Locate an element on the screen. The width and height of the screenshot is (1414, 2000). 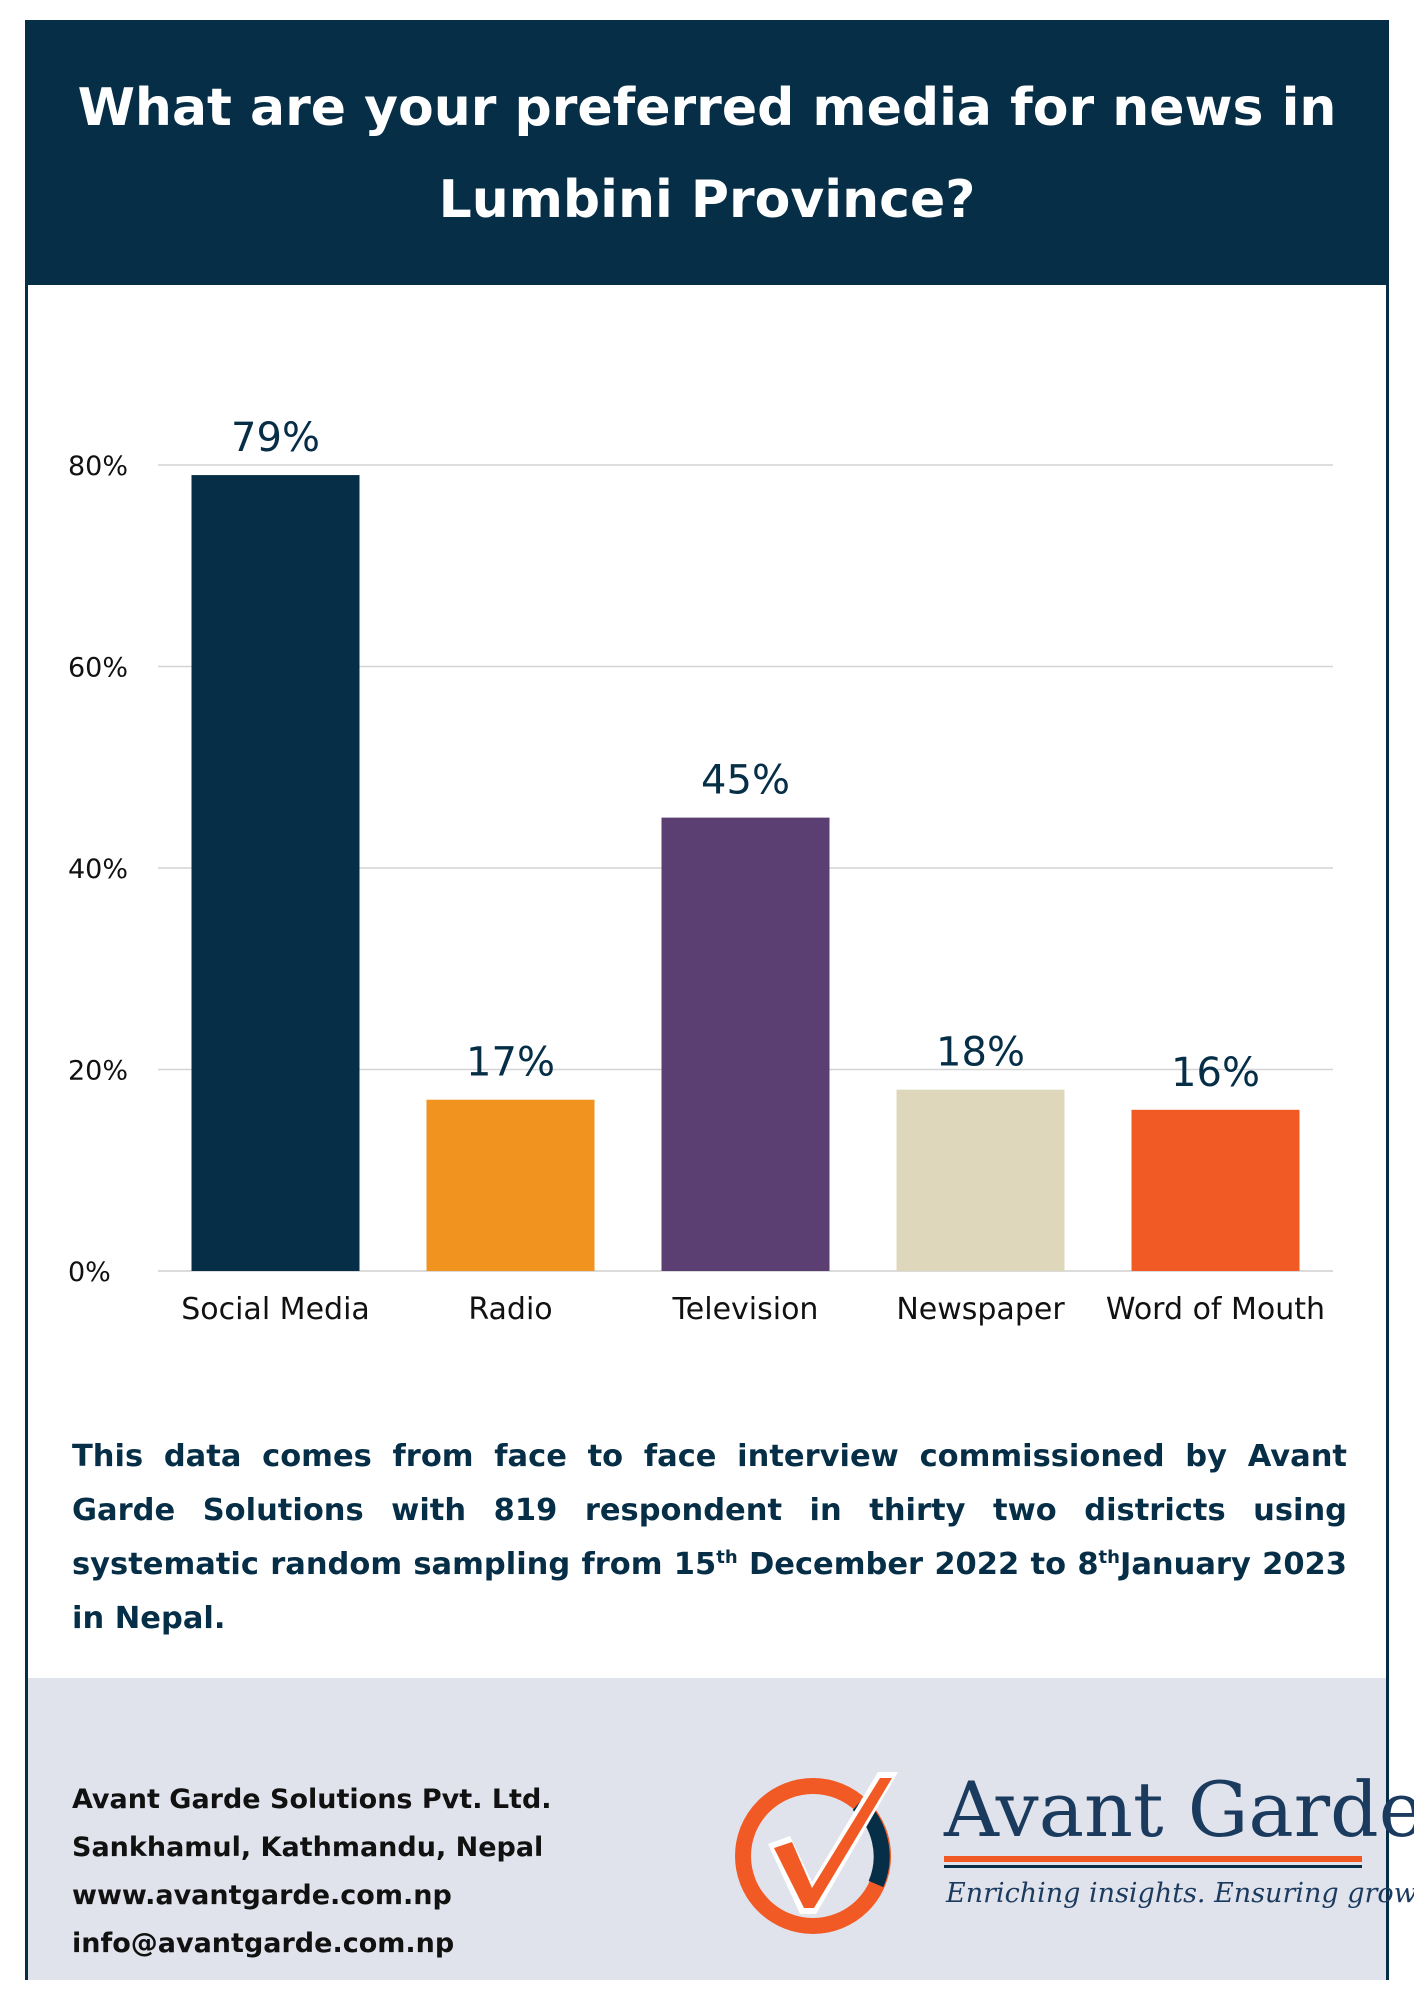
x-tick-label: Word of Mouth is located at coordinates (1215, 1309).